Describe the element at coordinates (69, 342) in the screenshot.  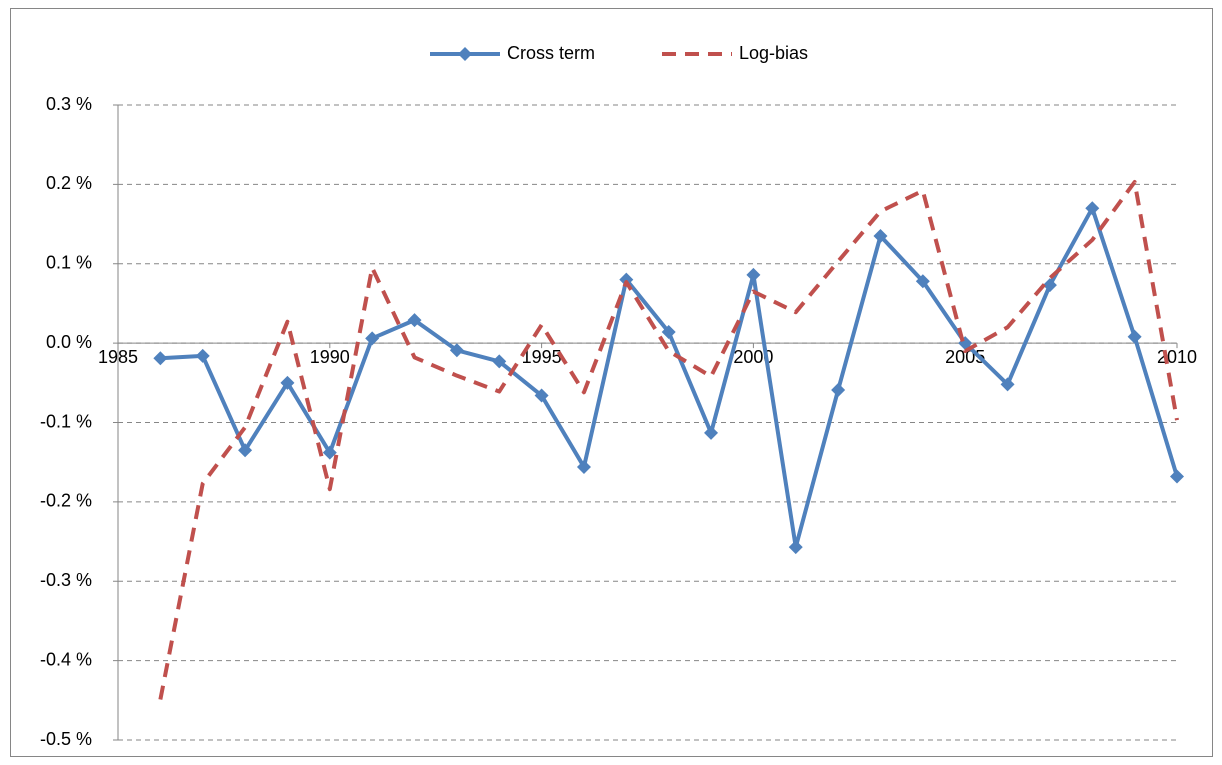
I see `y-tick-label: 0.0 %` at that location.